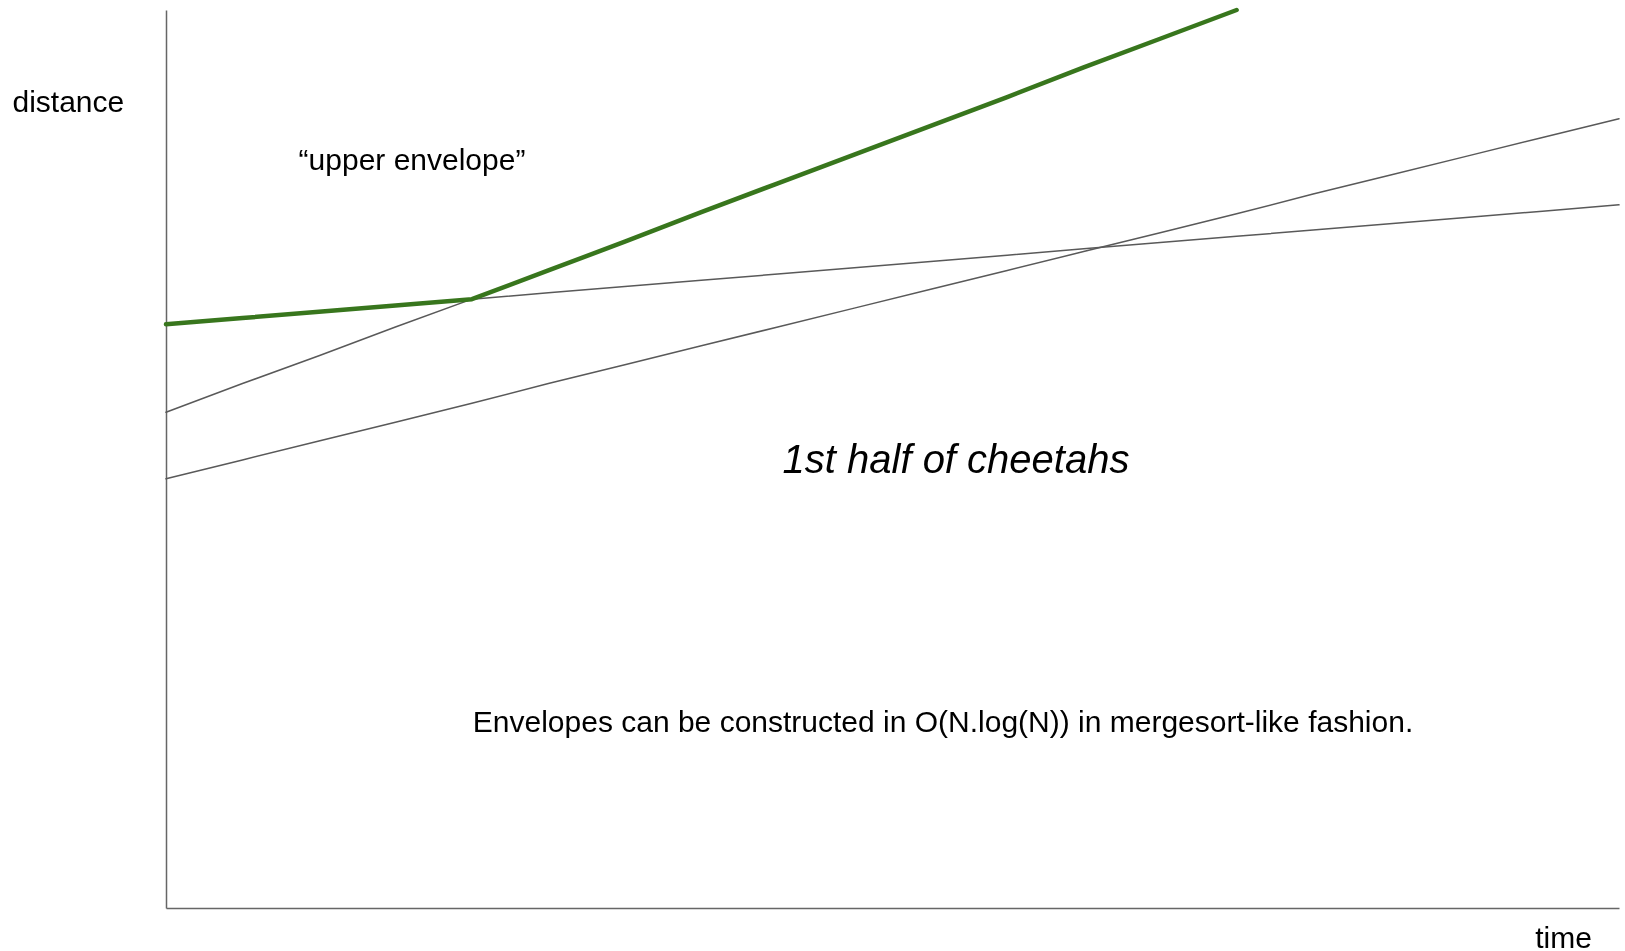 The height and width of the screenshot is (951, 1625). Describe the element at coordinates (943, 721) in the screenshot. I see `annotation: Envelopes can be constructed in O(N.log(N)) in mergesort-like fashion.` at that location.